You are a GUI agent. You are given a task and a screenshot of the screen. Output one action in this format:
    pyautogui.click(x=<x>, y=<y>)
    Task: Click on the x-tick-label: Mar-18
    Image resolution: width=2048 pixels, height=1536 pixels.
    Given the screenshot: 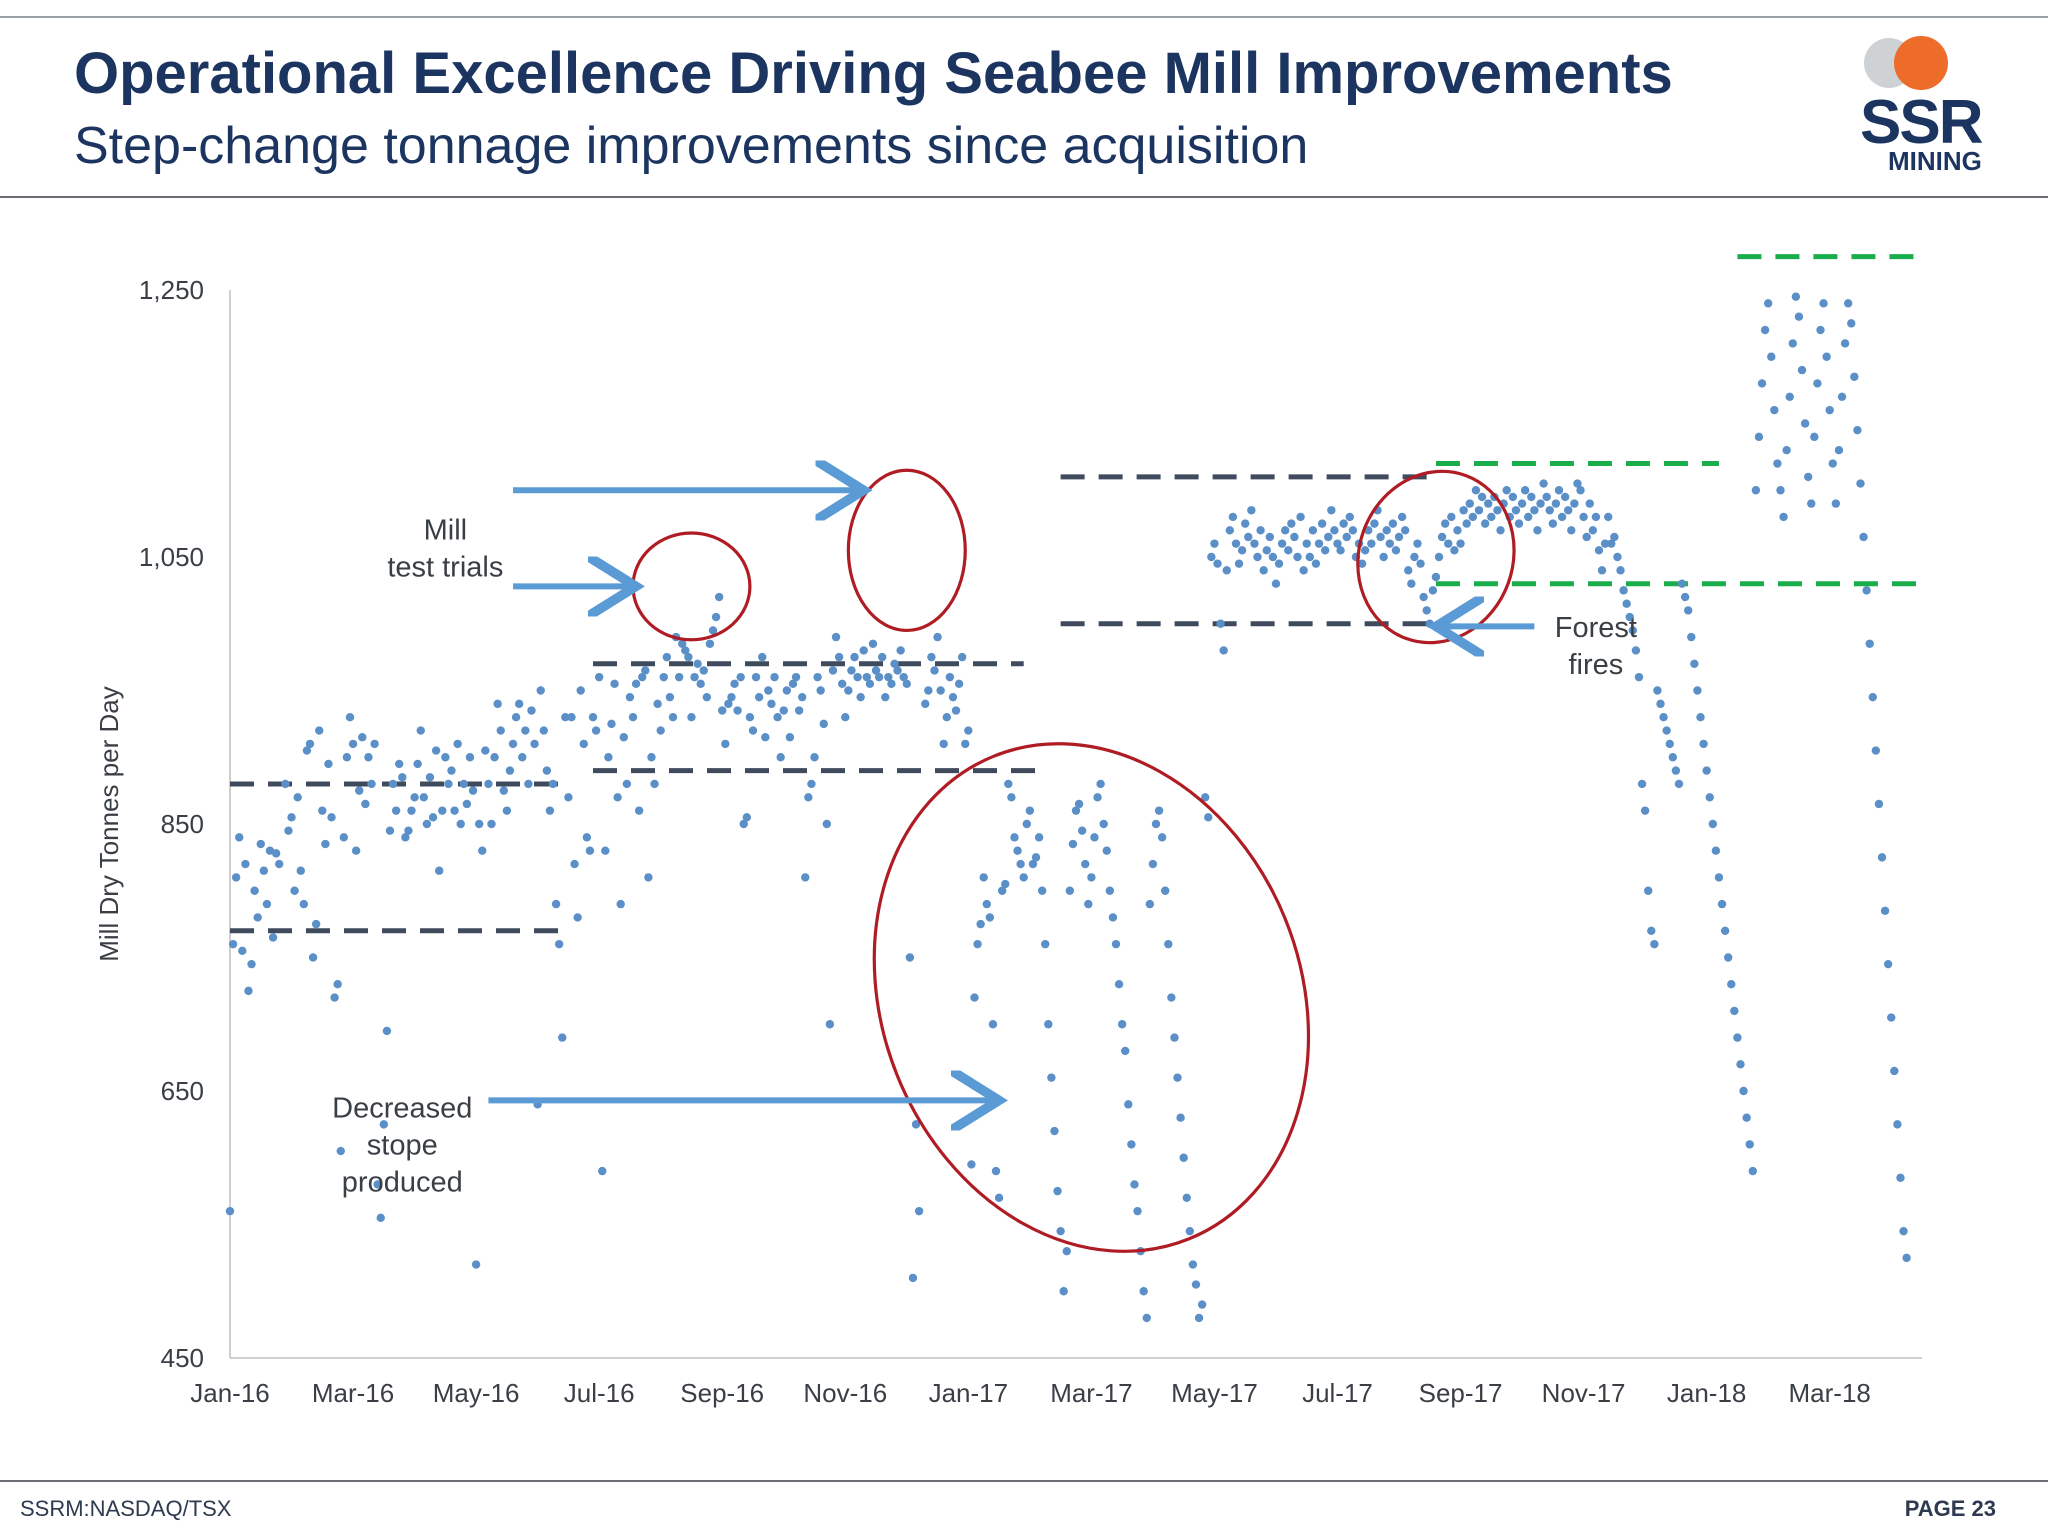 What is the action you would take?
    pyautogui.click(x=1830, y=1393)
    